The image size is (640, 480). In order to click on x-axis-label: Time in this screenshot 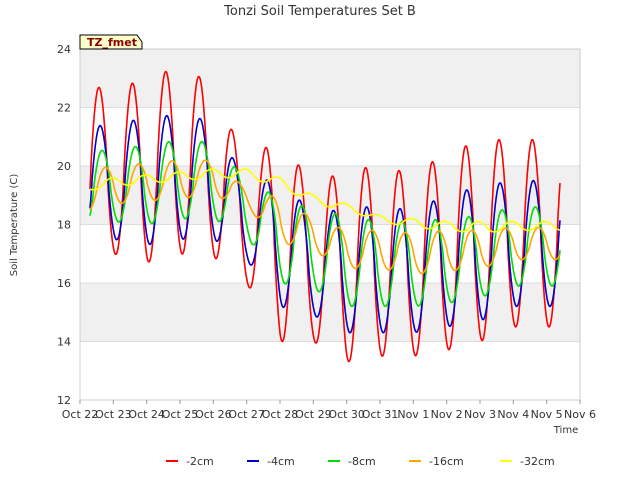, I will do `click(565, 430)`.